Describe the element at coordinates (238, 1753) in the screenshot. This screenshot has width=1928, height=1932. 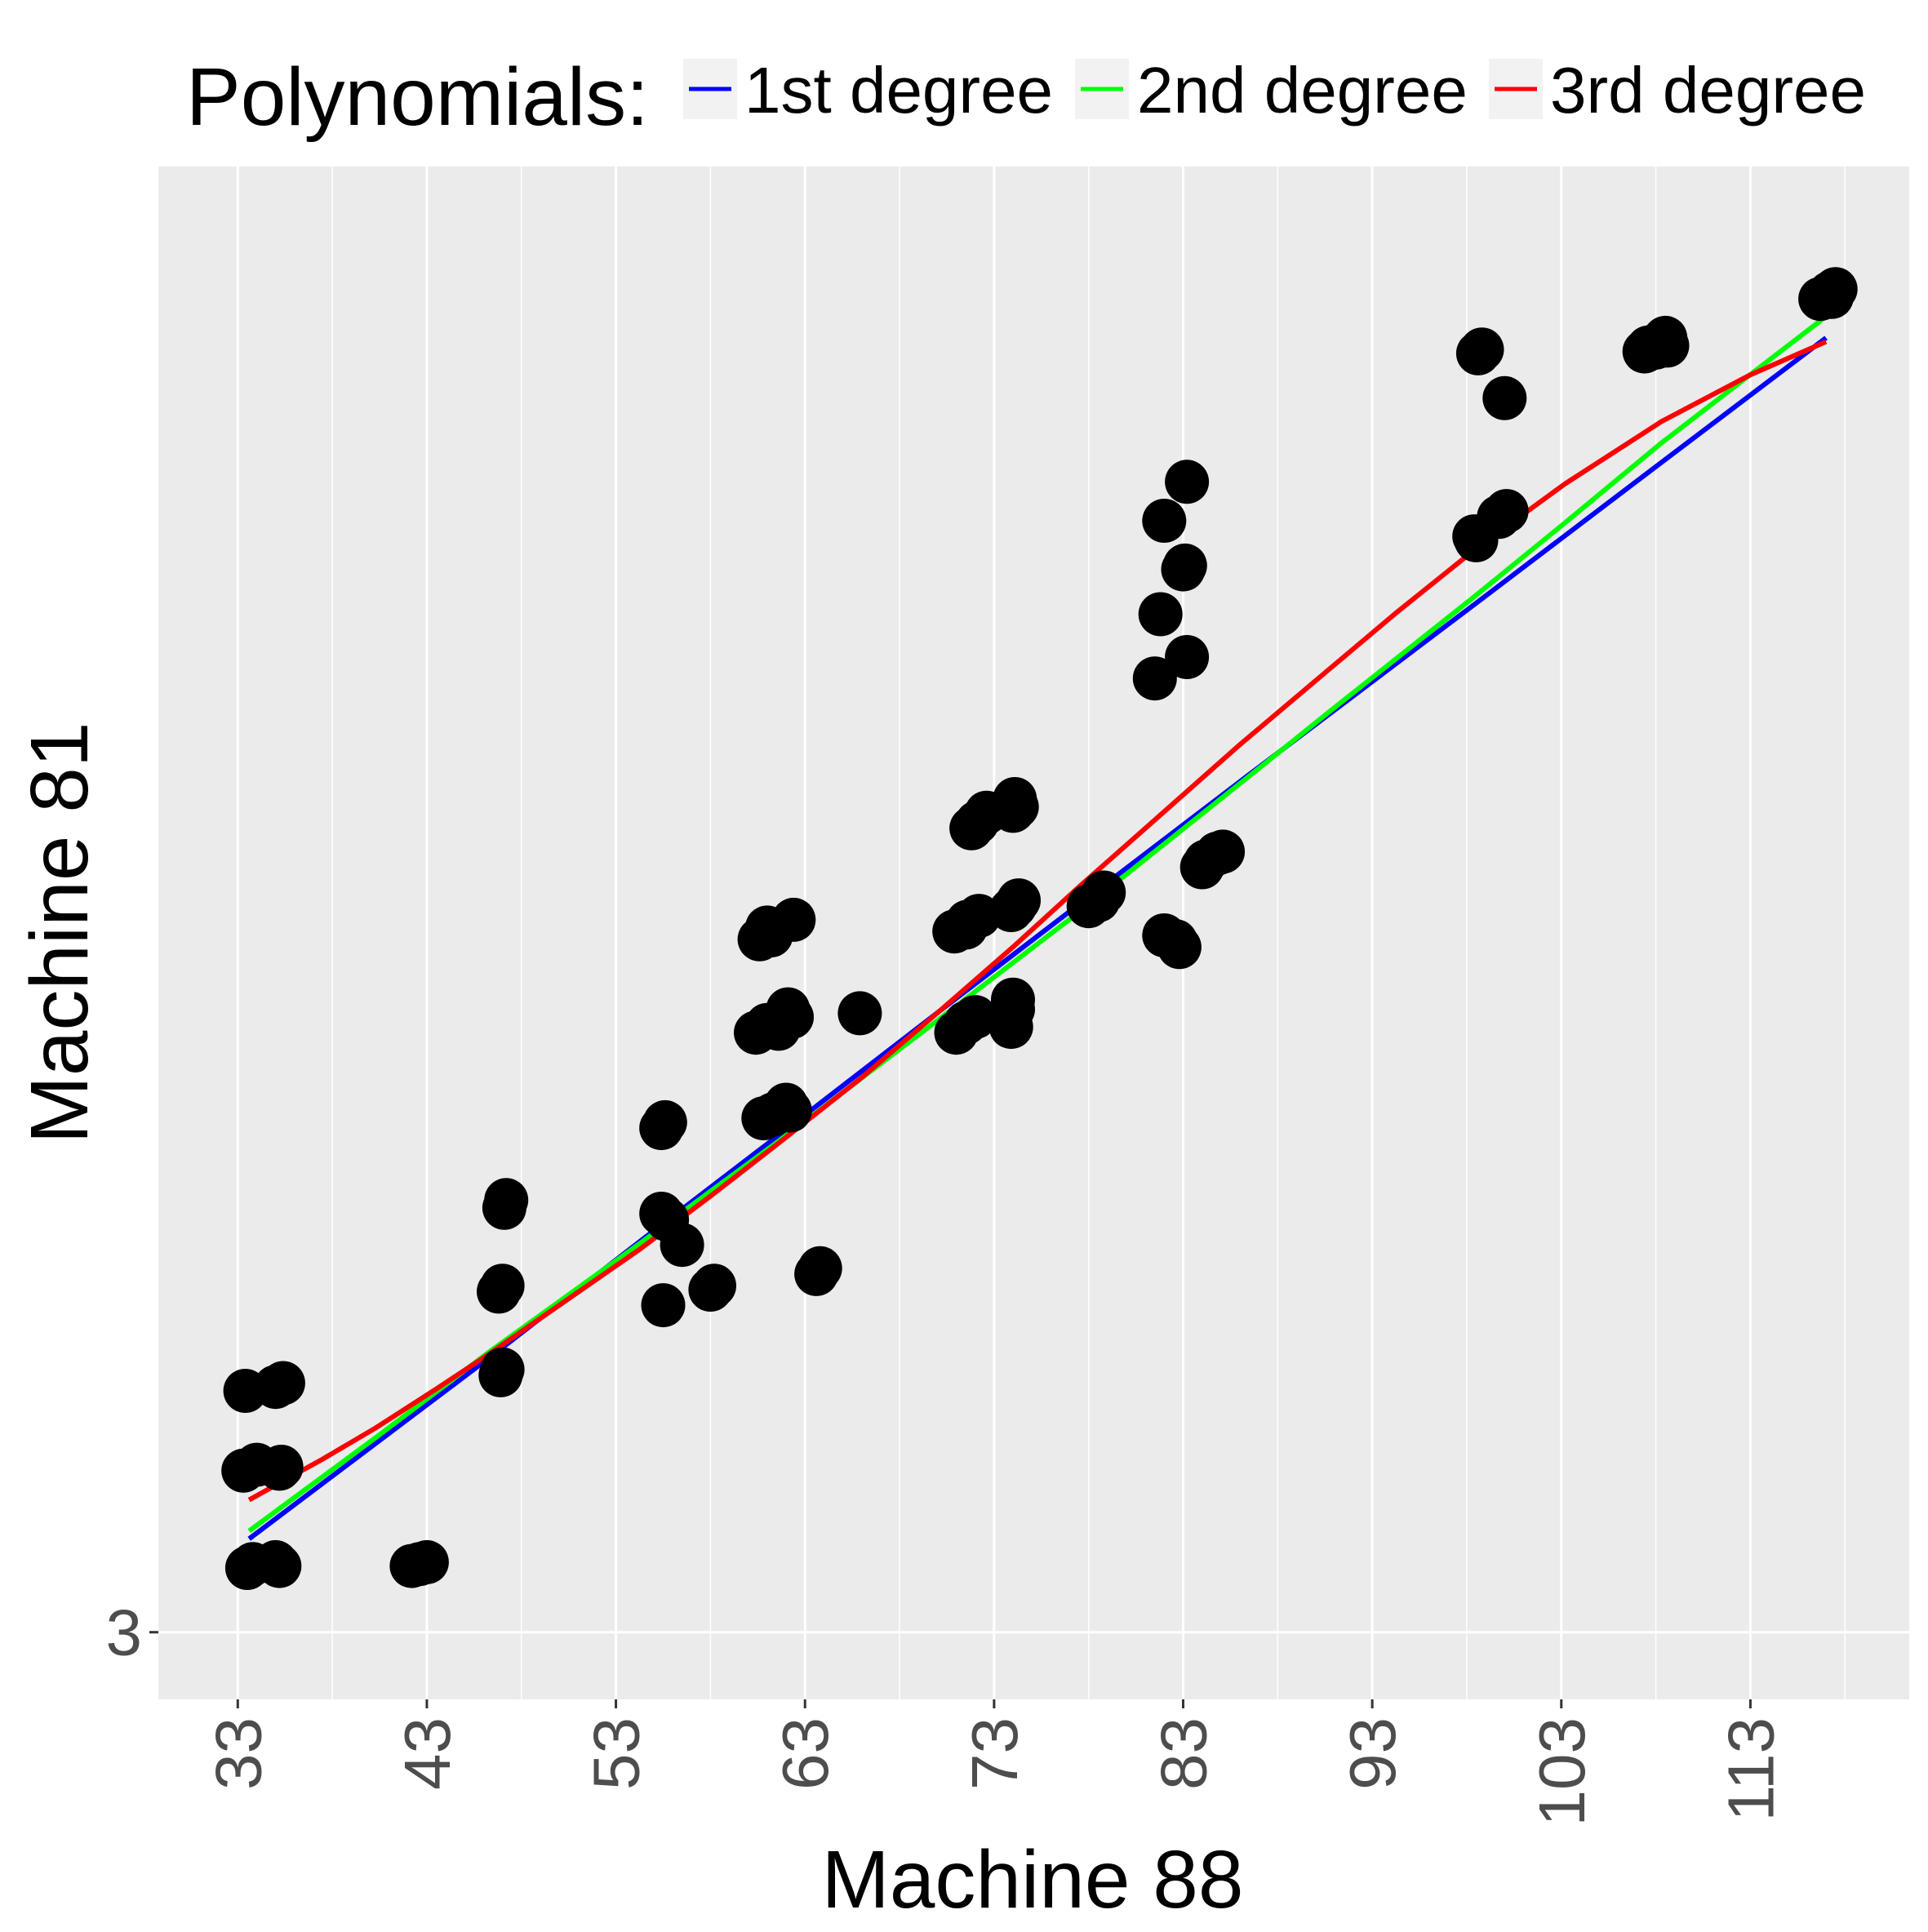
I see `x-tick-label: 33` at that location.